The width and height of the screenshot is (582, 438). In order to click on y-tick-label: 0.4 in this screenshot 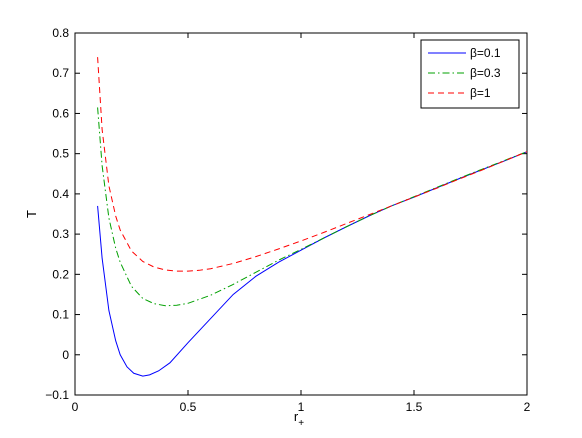, I will do `click(60, 194)`.